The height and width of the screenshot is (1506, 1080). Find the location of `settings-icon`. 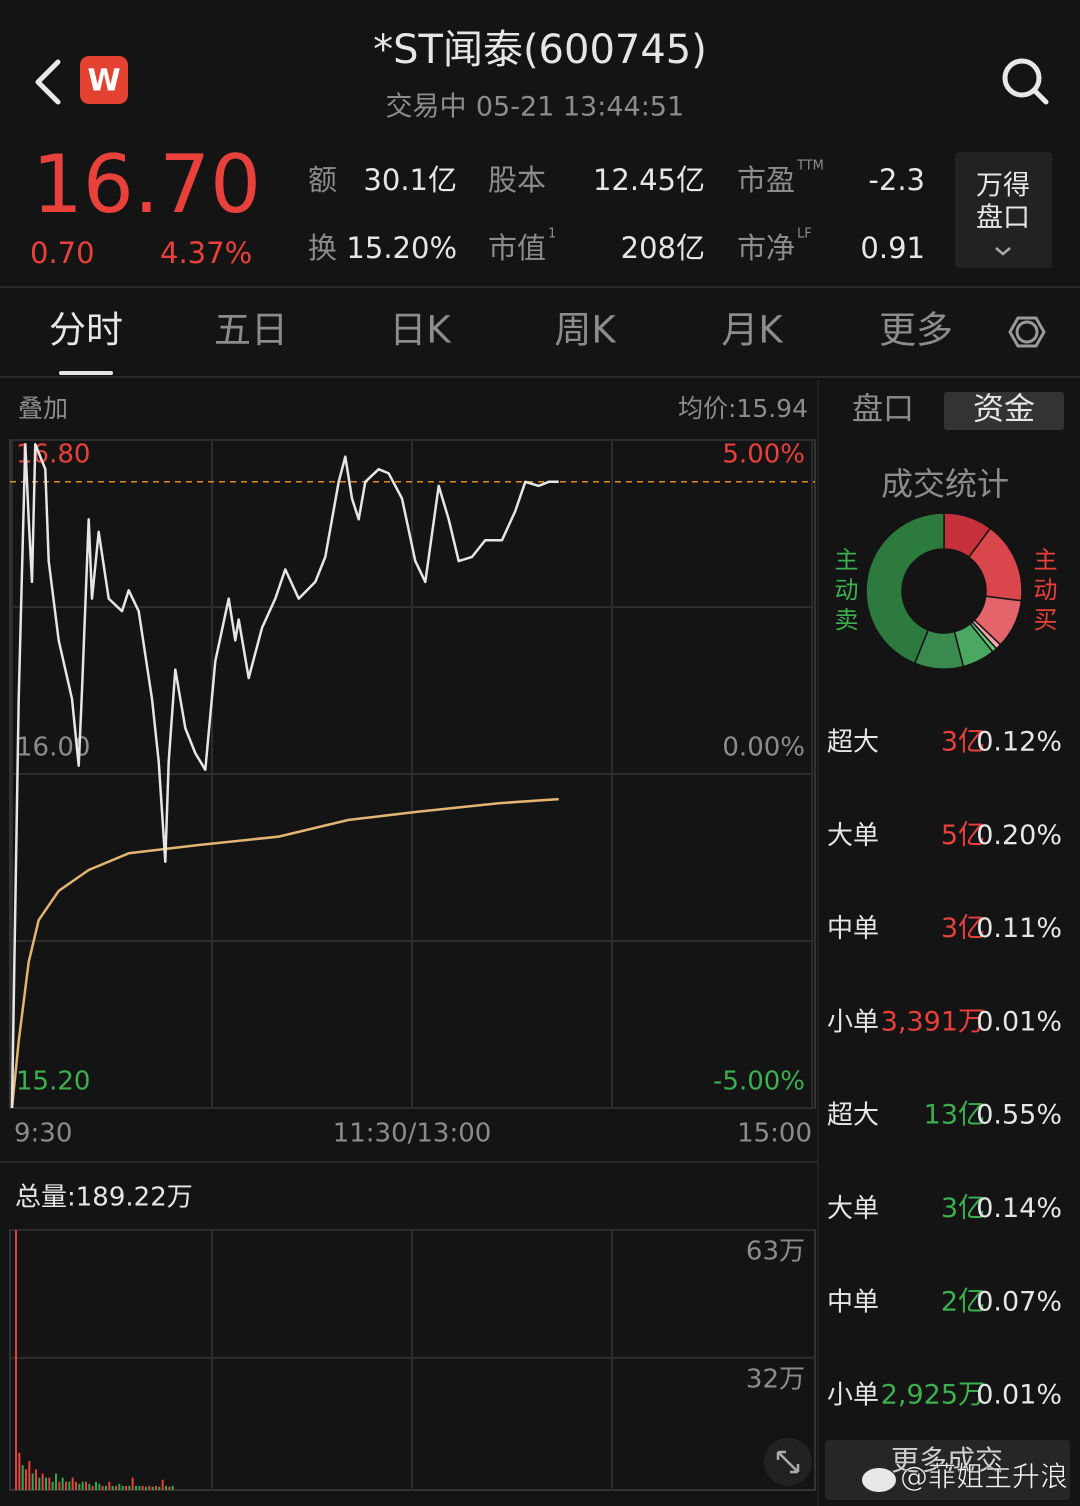

settings-icon is located at coordinates (1027, 332).